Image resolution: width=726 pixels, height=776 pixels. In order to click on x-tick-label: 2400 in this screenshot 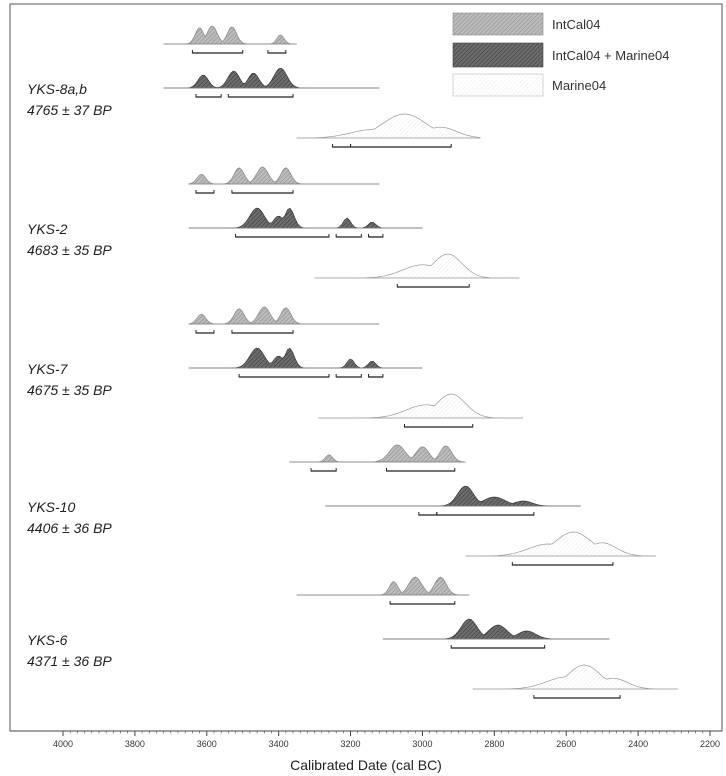, I will do `click(638, 744)`.